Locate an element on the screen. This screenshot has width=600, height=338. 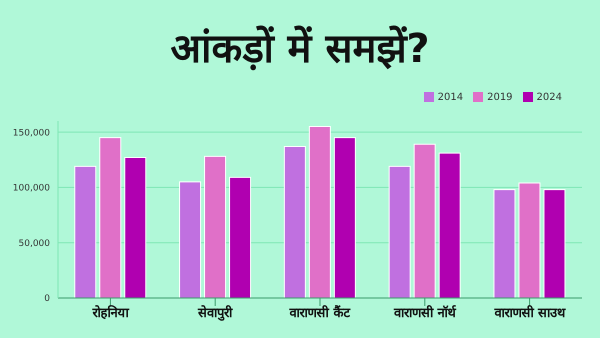
y-tick-label: 0 is located at coordinates (47, 299).